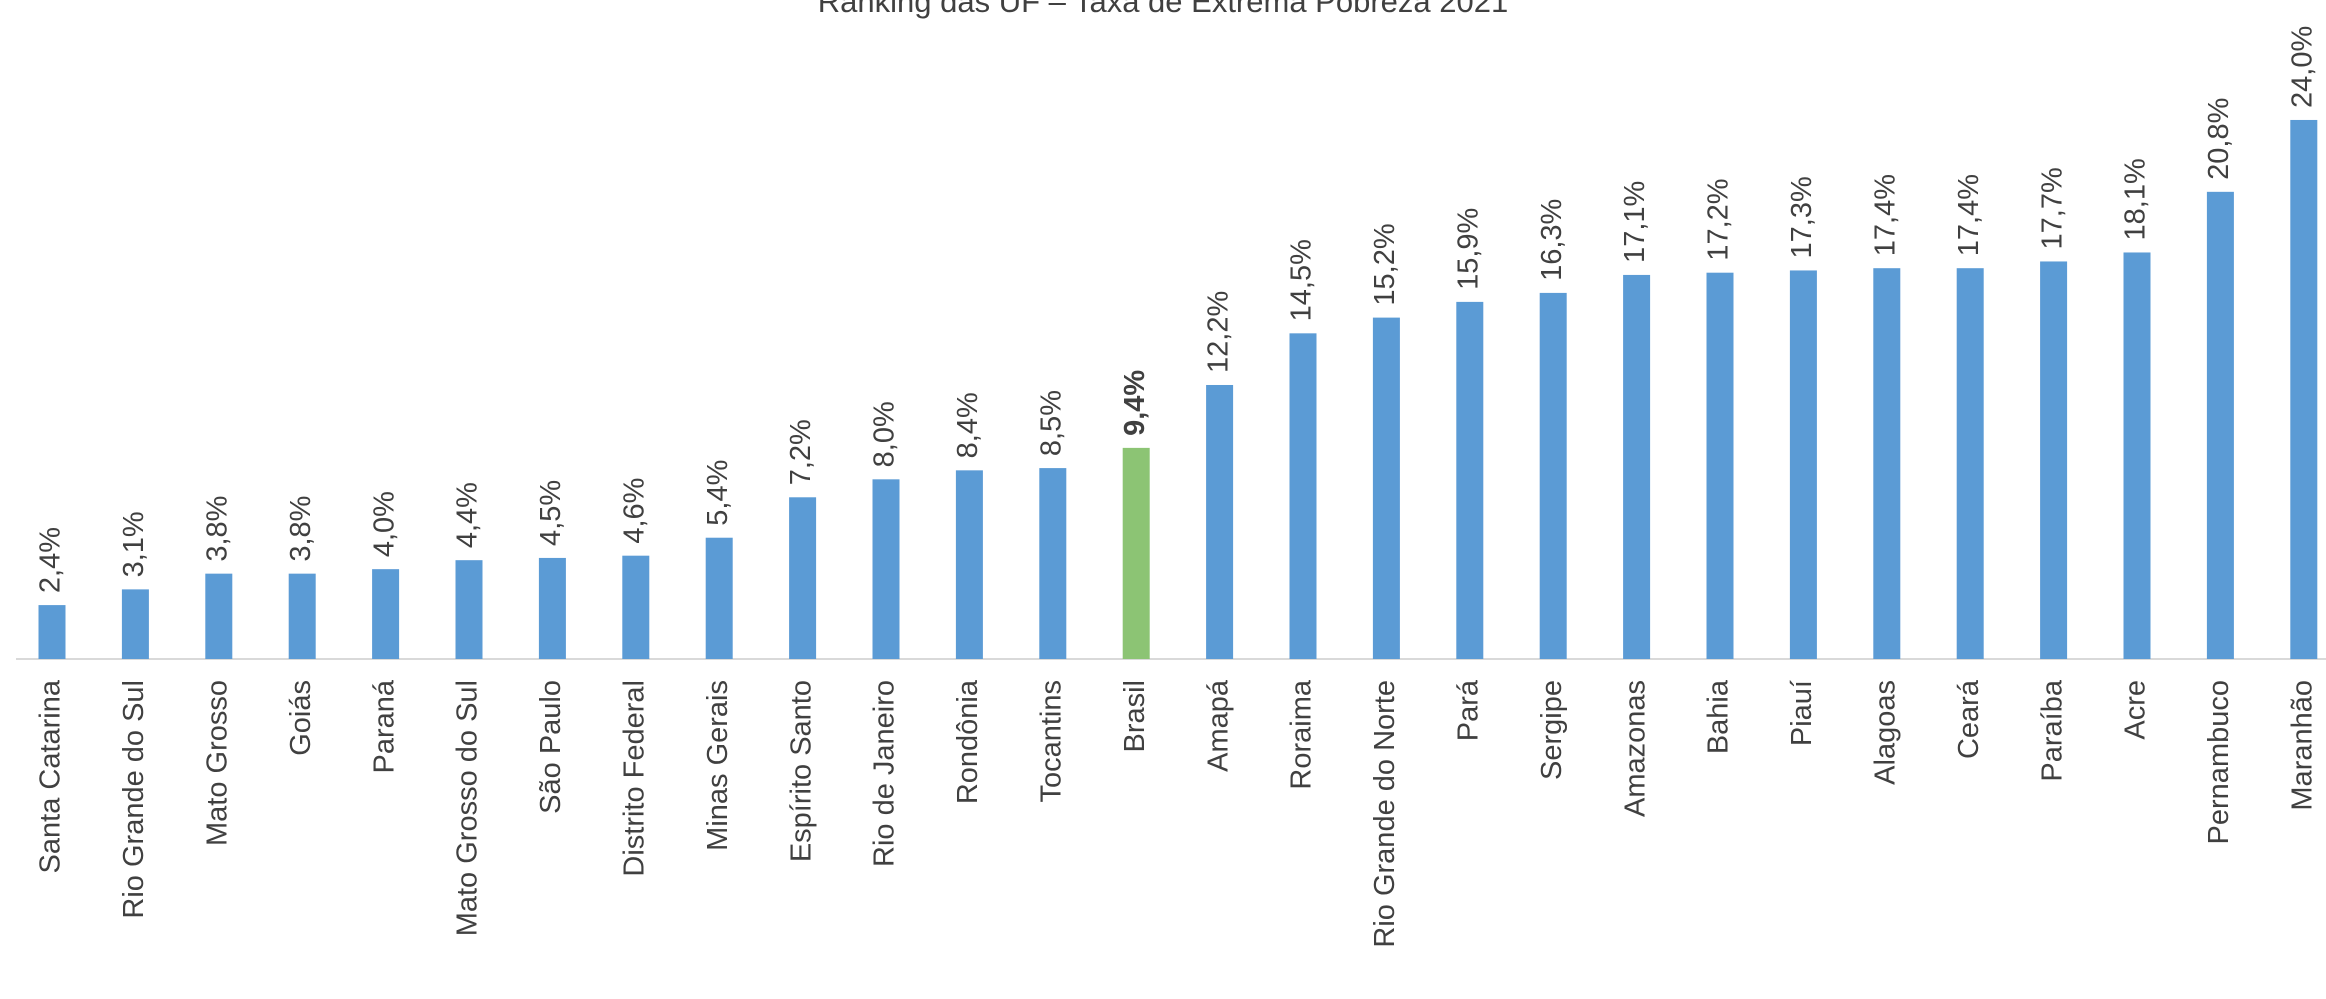  I want to click on value-label: 24,0%, so click(2302, 67).